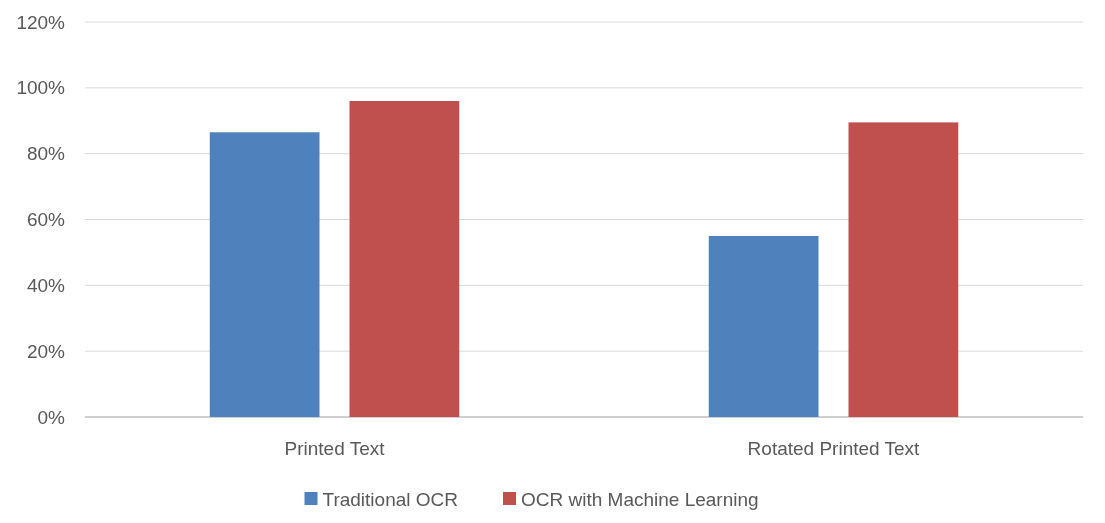  What do you see at coordinates (335, 448) in the screenshot?
I see `x-tick-label: Printed Text` at bounding box center [335, 448].